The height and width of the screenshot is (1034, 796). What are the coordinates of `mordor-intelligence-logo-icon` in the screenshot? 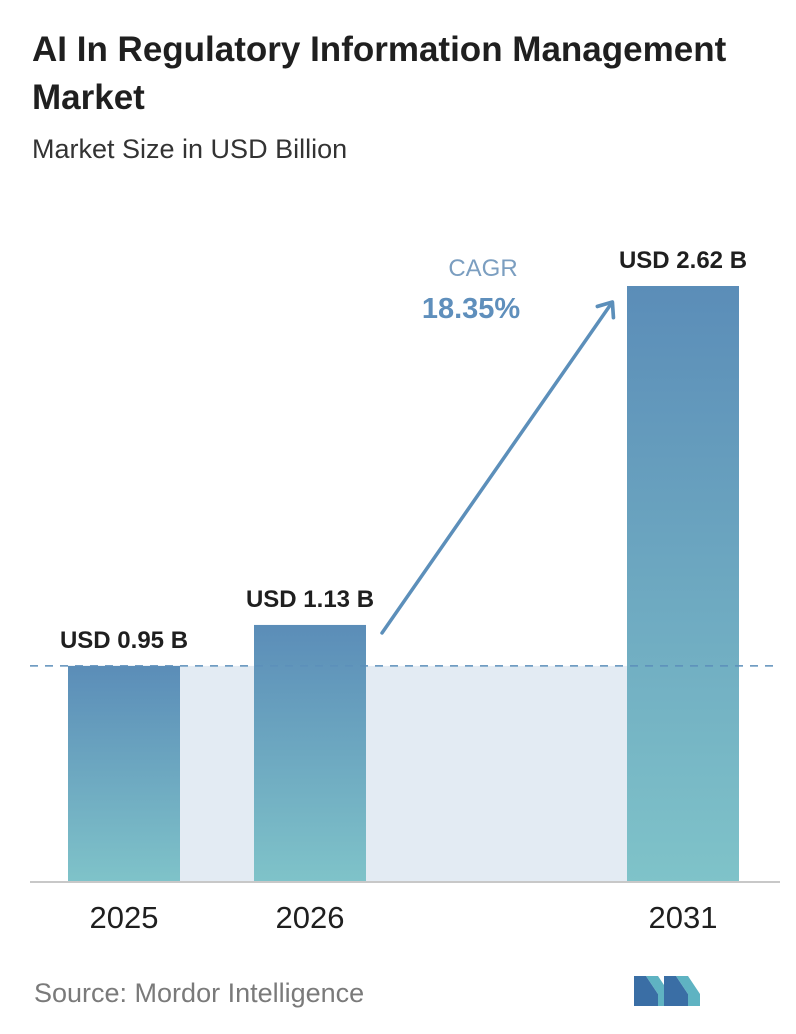 It's located at (667, 991).